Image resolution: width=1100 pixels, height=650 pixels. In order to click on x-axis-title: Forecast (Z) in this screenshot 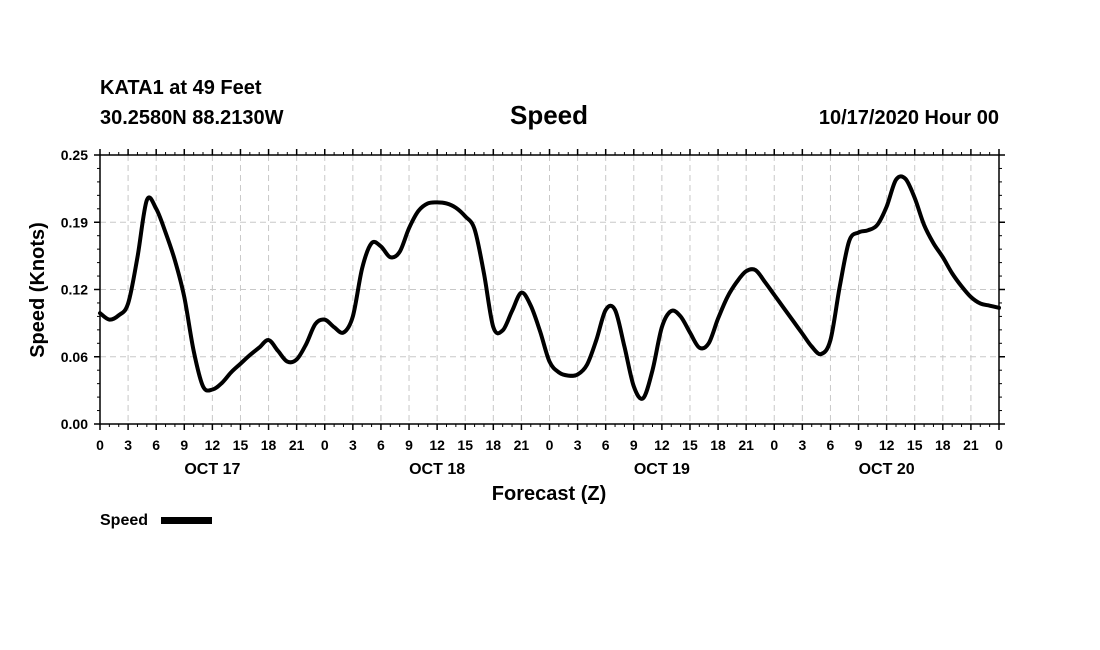, I will do `click(549, 494)`.